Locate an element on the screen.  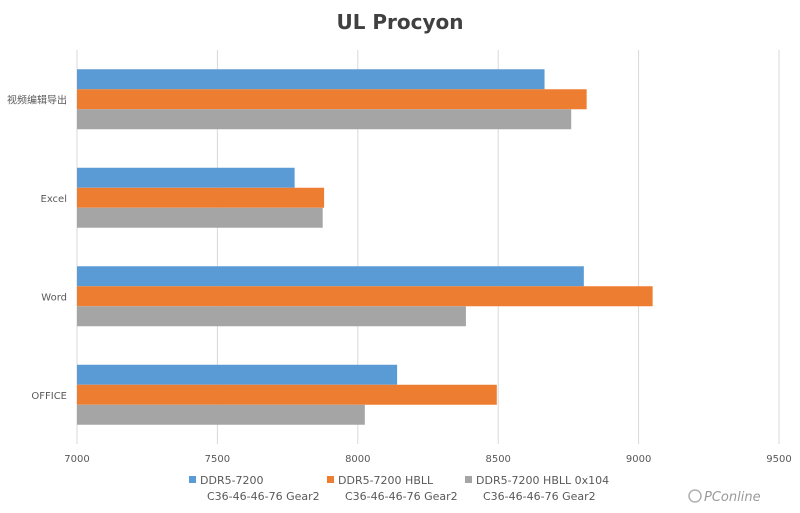
x-tick-label: 7500 is located at coordinates (217, 459).